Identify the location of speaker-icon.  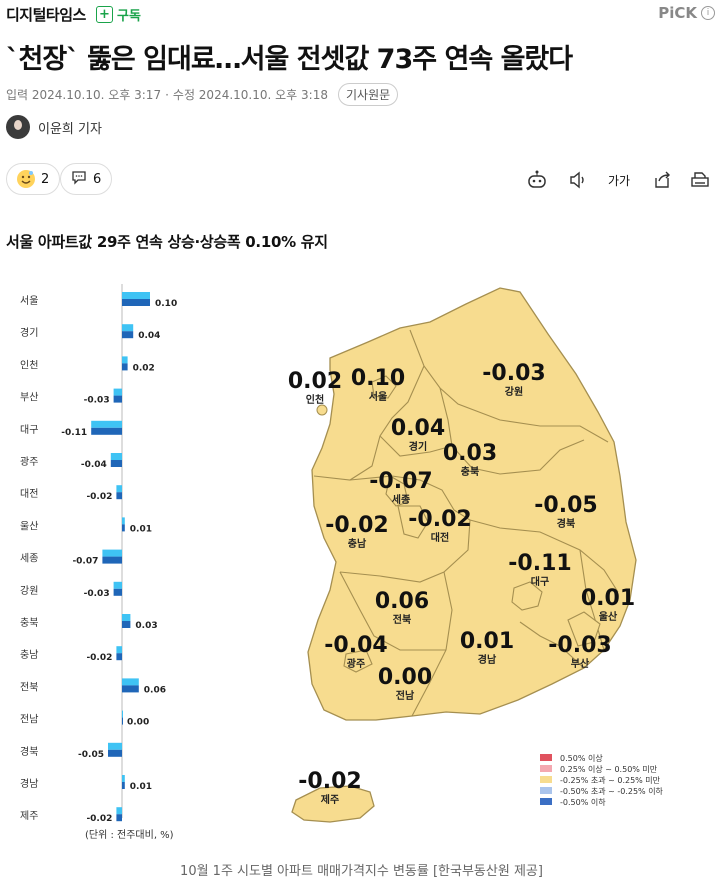
(578, 180).